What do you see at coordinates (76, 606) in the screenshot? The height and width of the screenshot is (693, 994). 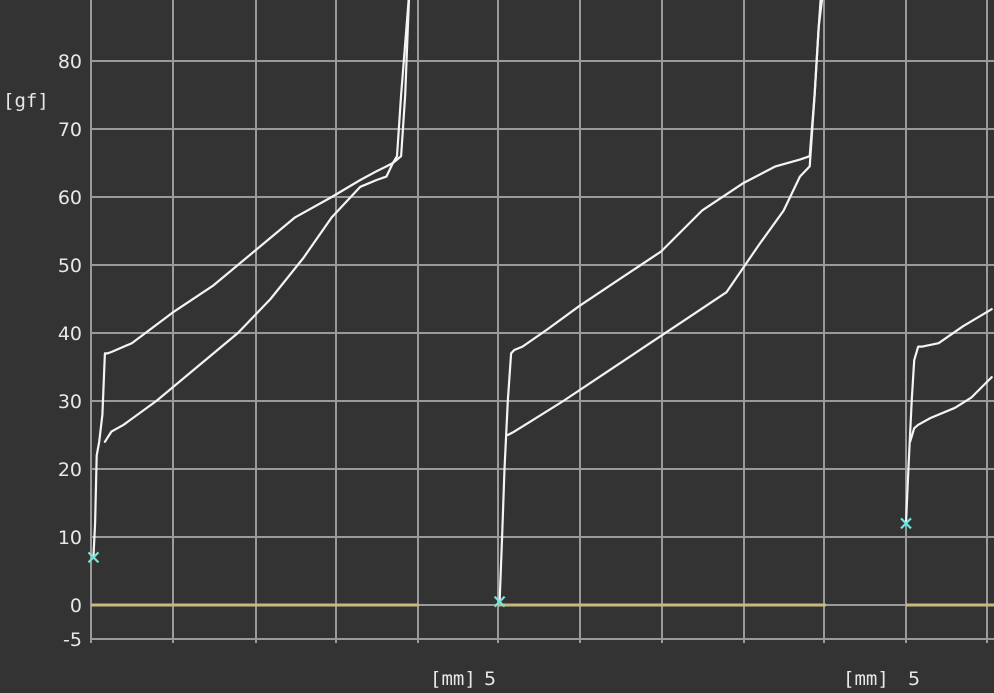 I see `y-tick-label: 0` at bounding box center [76, 606].